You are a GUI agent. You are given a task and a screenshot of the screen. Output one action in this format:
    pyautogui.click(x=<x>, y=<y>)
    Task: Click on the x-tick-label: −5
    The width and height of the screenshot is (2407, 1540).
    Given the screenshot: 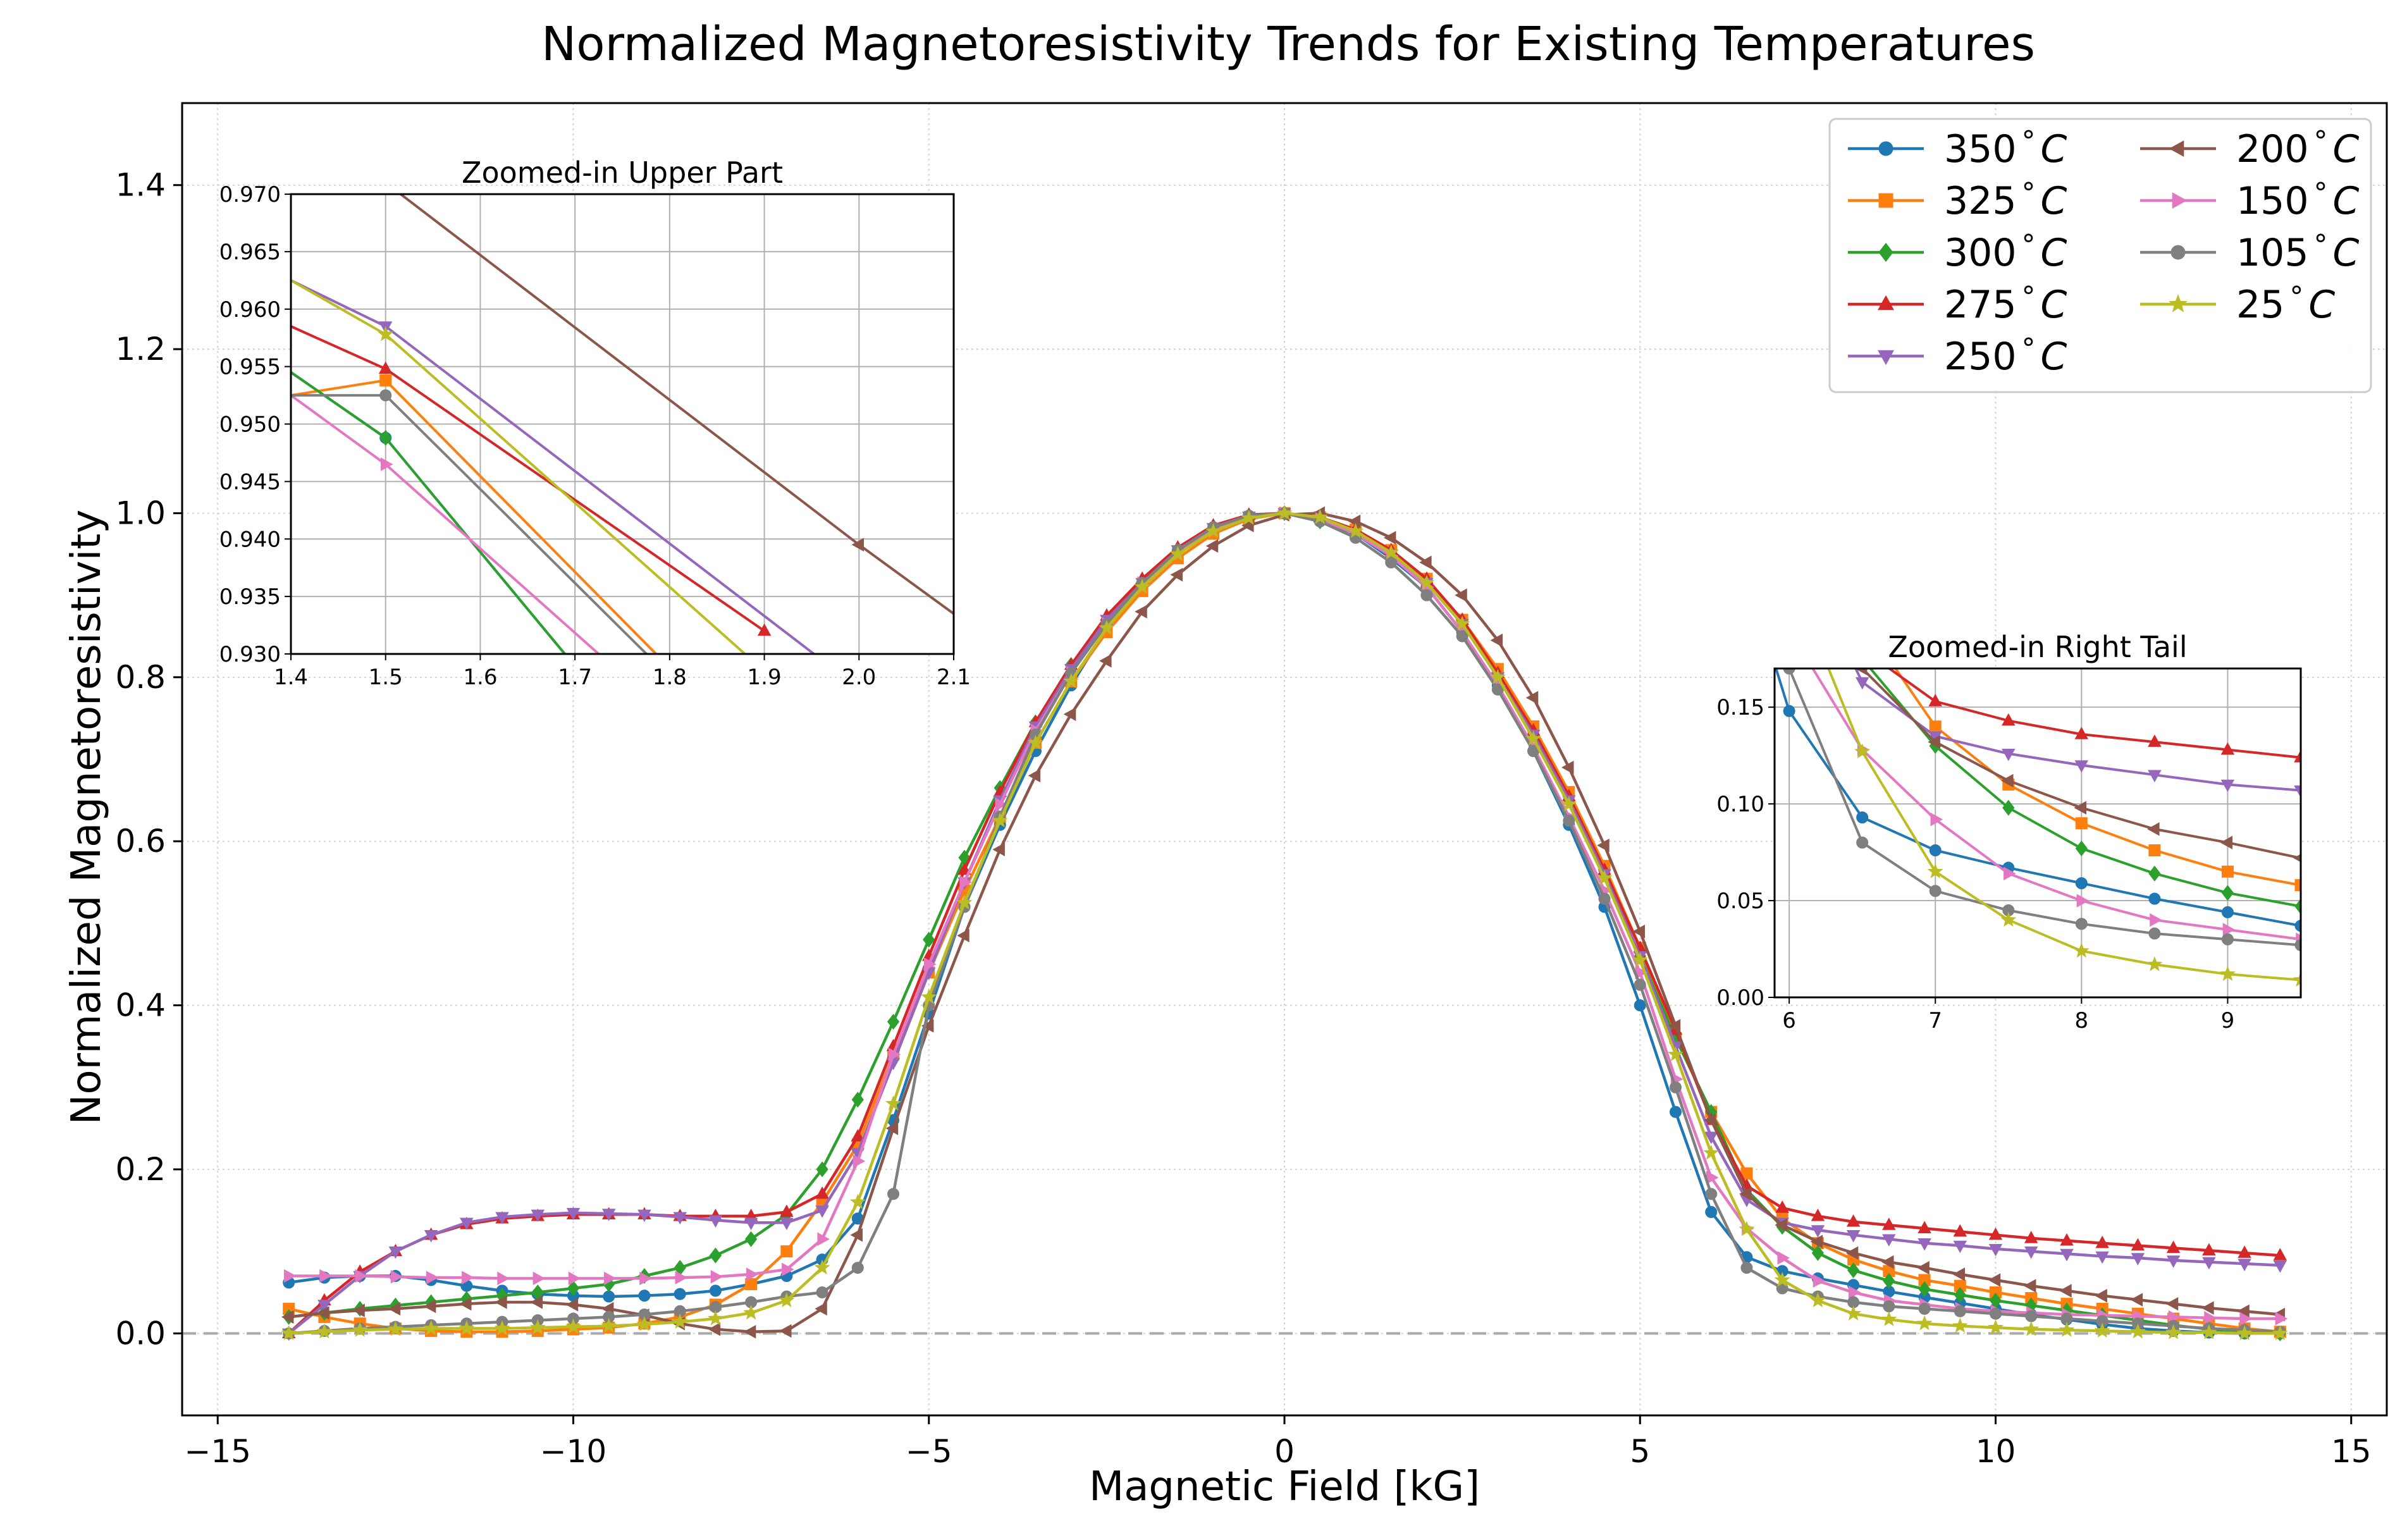 What is the action you would take?
    pyautogui.click(x=929, y=1451)
    